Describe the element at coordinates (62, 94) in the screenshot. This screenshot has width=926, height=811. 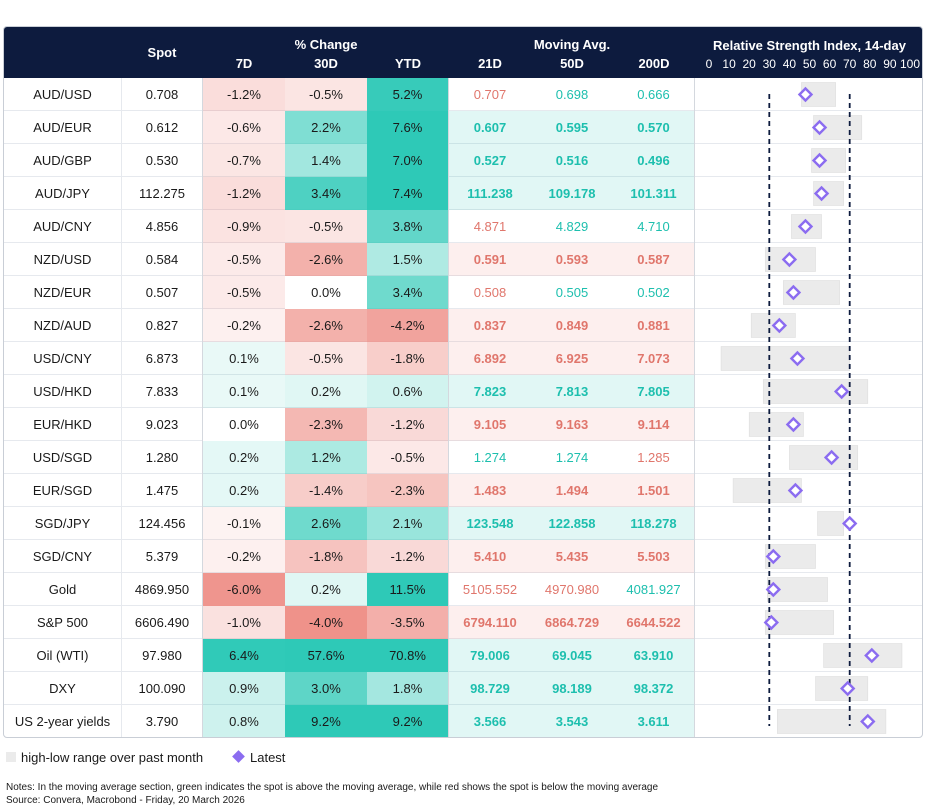
I see `row-name: AUD/USD` at that location.